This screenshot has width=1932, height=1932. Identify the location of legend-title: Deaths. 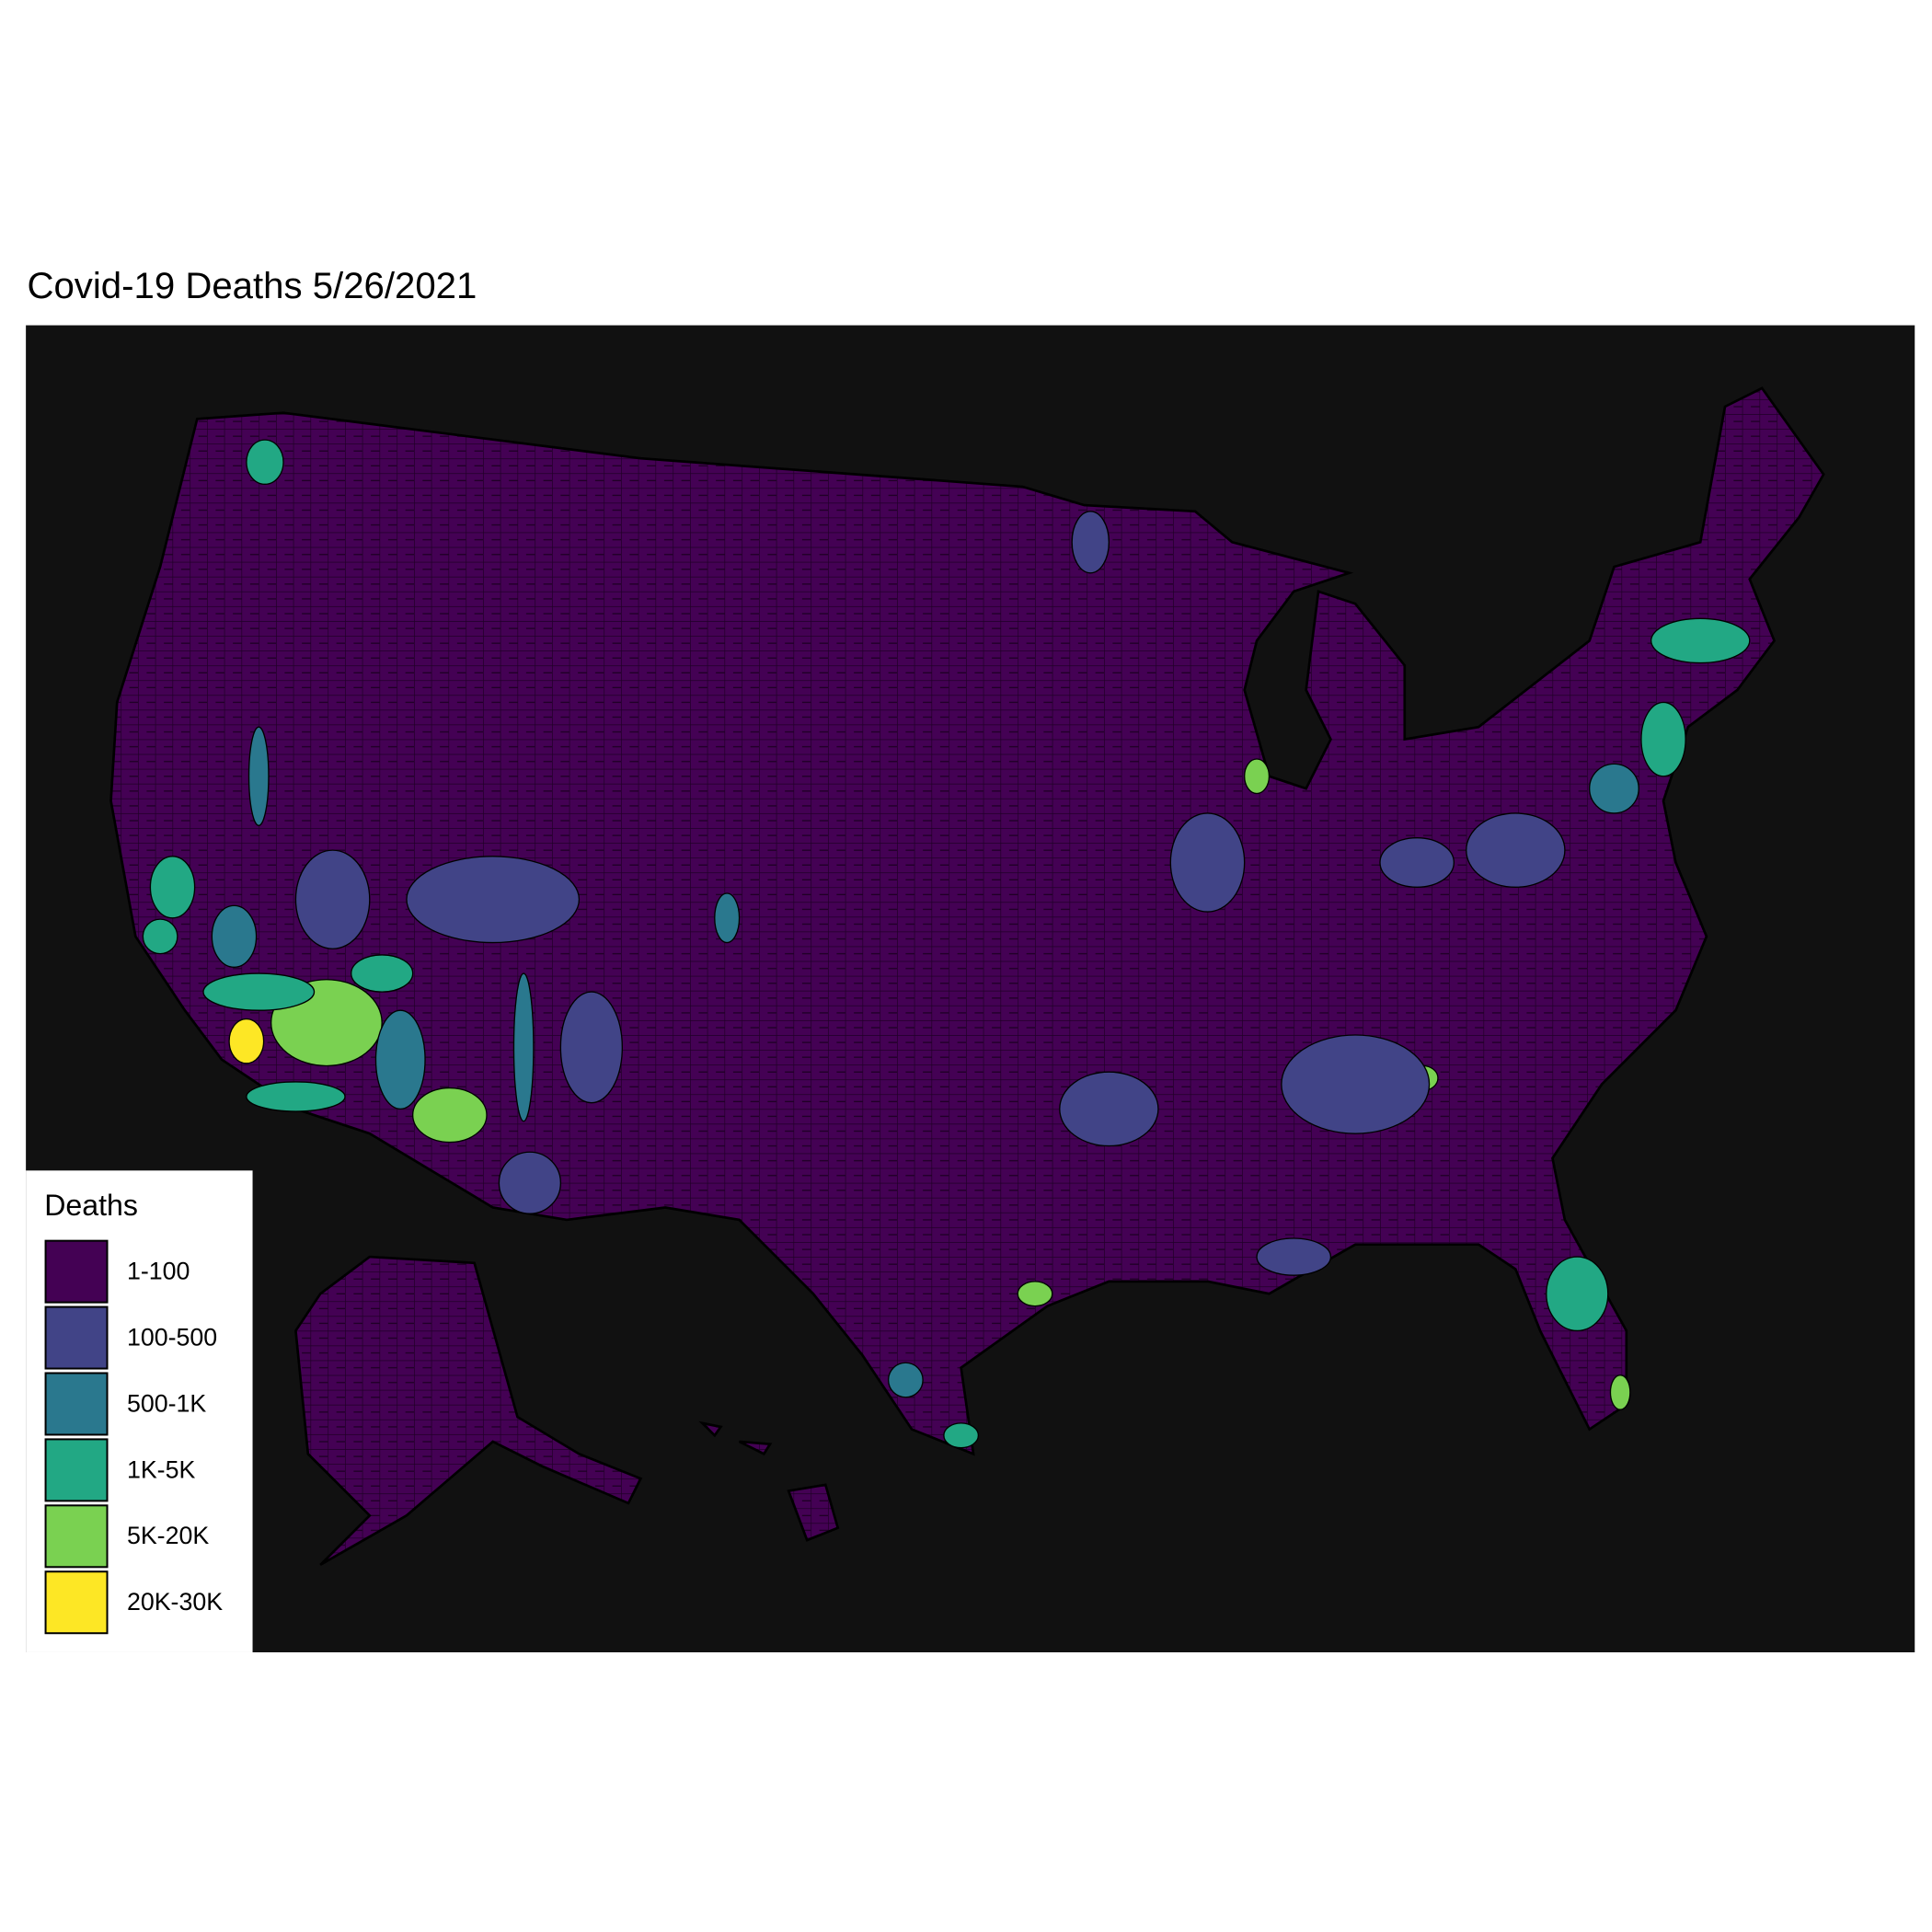
(91, 1205).